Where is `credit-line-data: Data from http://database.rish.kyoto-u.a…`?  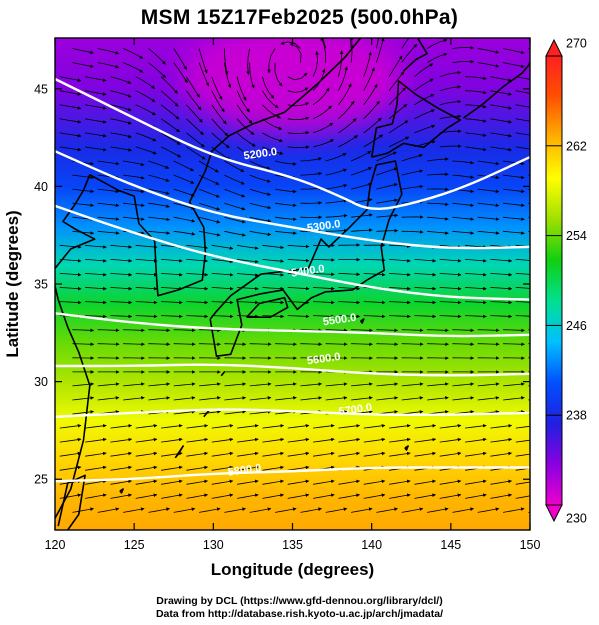 credit-line-data: Data from http://database.rish.kyoto-u.a… is located at coordinates (299, 614).